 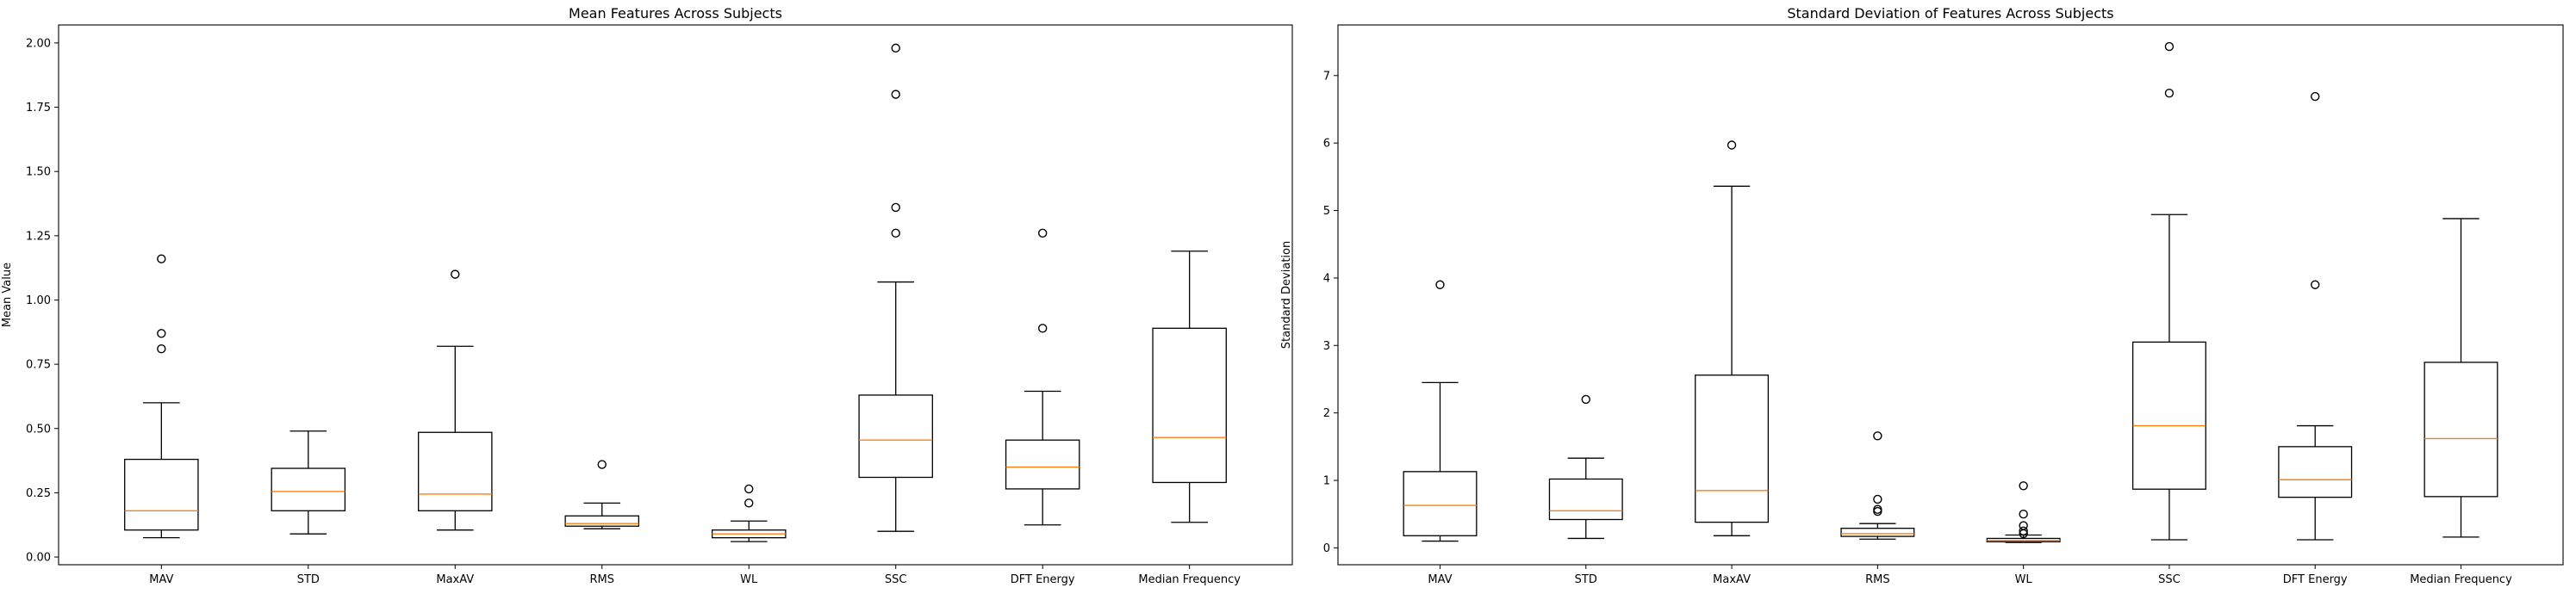 What do you see at coordinates (1327, 548) in the screenshot?
I see `y-tick-label: 0` at bounding box center [1327, 548].